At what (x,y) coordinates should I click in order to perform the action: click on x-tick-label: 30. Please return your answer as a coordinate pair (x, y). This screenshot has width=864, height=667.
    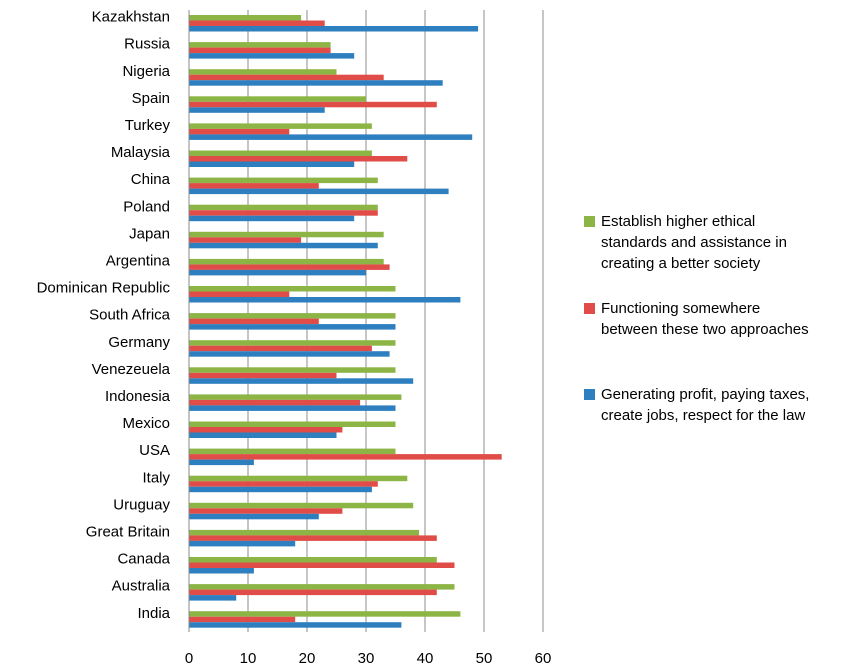
    Looking at the image, I should click on (366, 658).